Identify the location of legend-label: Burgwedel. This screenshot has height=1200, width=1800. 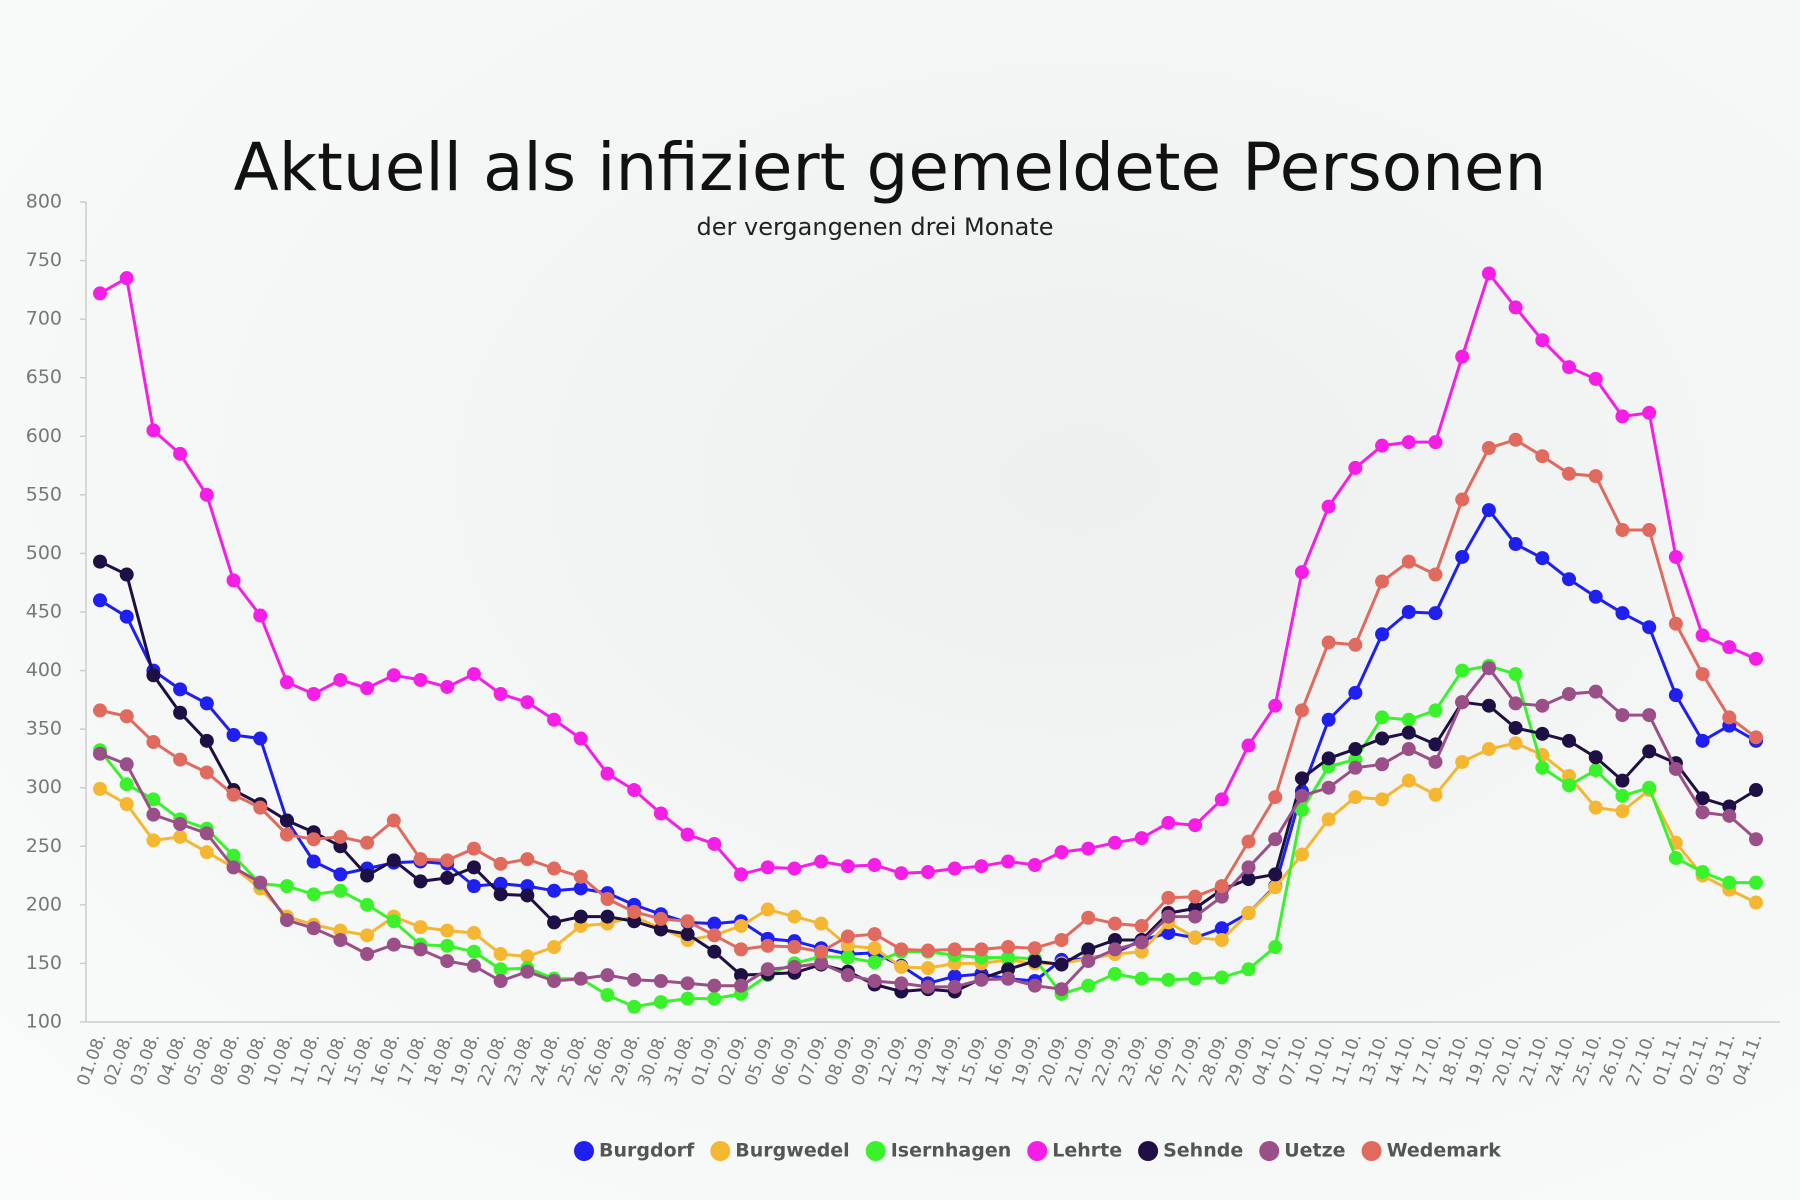
(792, 1151).